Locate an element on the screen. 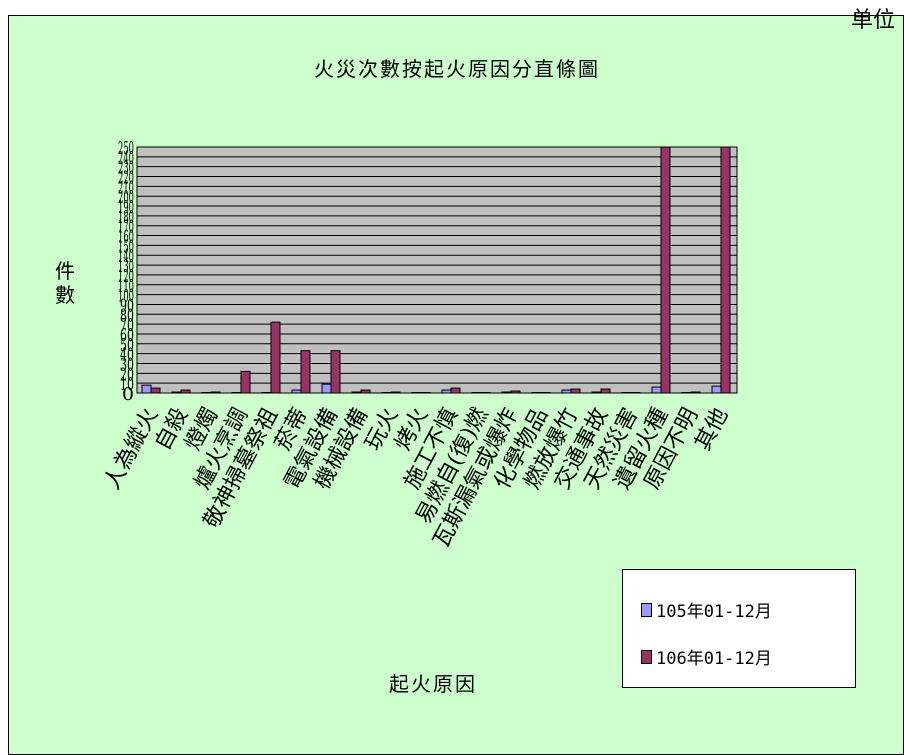 The width and height of the screenshot is (904, 755). legend-label-106: 106年01-12月 is located at coordinates (714, 659).